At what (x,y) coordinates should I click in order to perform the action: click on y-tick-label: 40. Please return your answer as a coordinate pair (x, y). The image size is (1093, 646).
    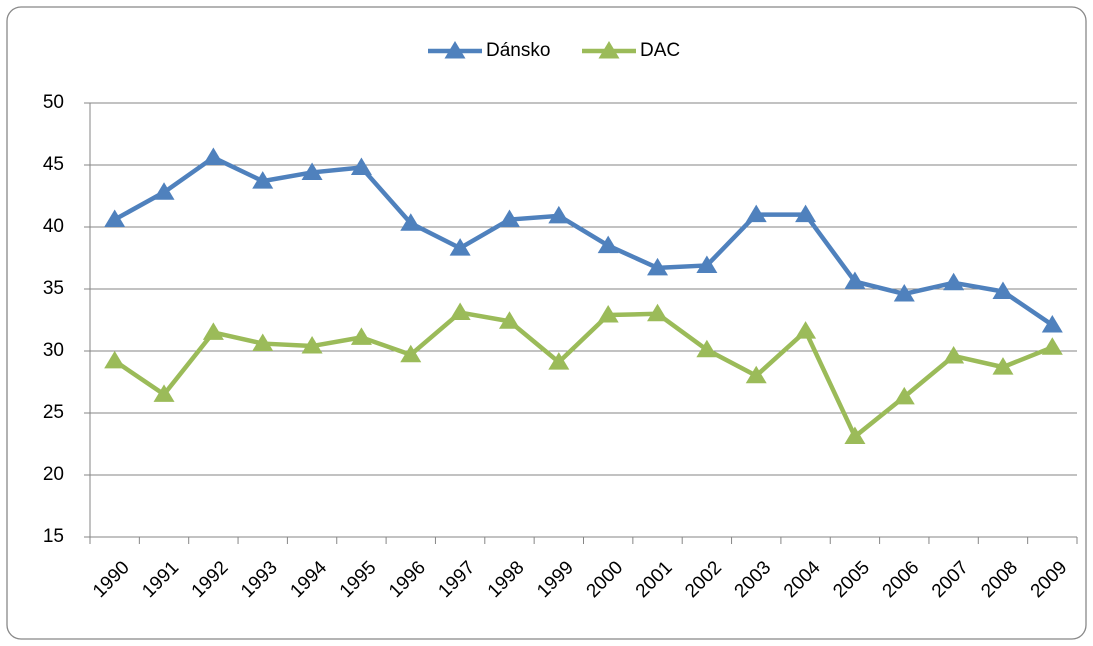
    Looking at the image, I should click on (53, 226).